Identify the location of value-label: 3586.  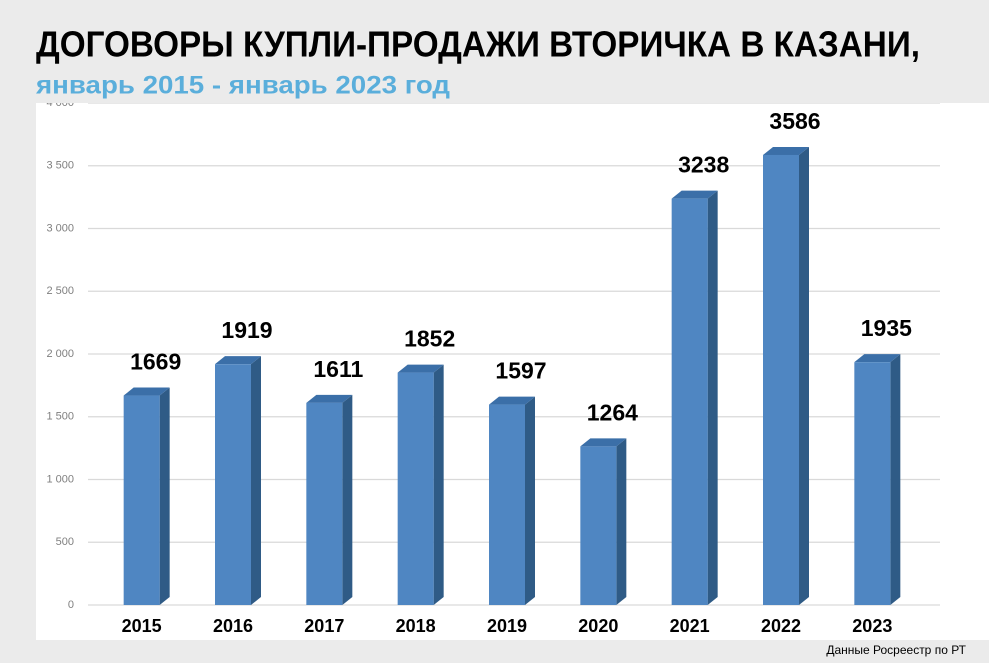
(794, 121).